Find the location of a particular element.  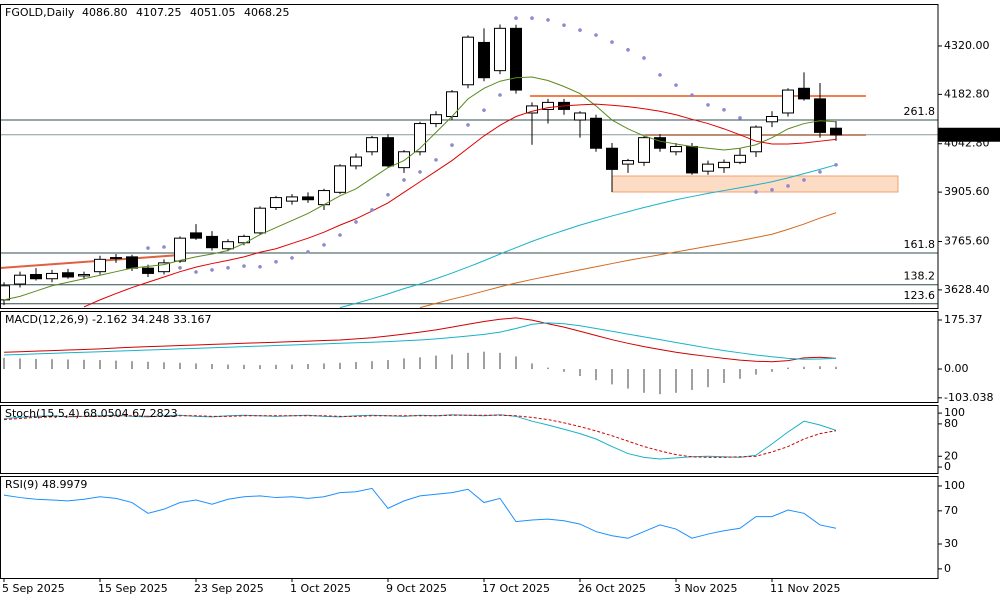

pane-frame is located at coordinates (469, 357).